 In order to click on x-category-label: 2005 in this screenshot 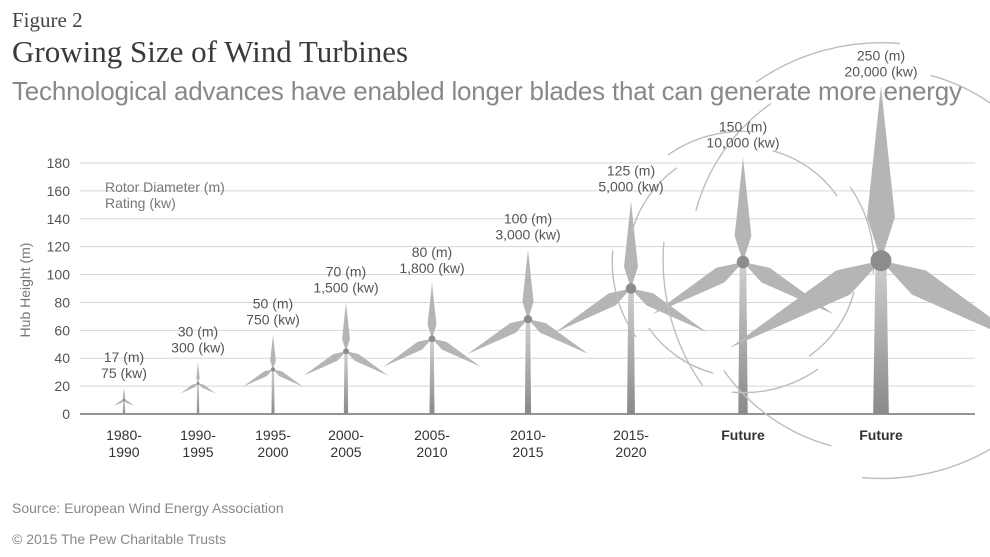, I will do `click(345, 452)`.